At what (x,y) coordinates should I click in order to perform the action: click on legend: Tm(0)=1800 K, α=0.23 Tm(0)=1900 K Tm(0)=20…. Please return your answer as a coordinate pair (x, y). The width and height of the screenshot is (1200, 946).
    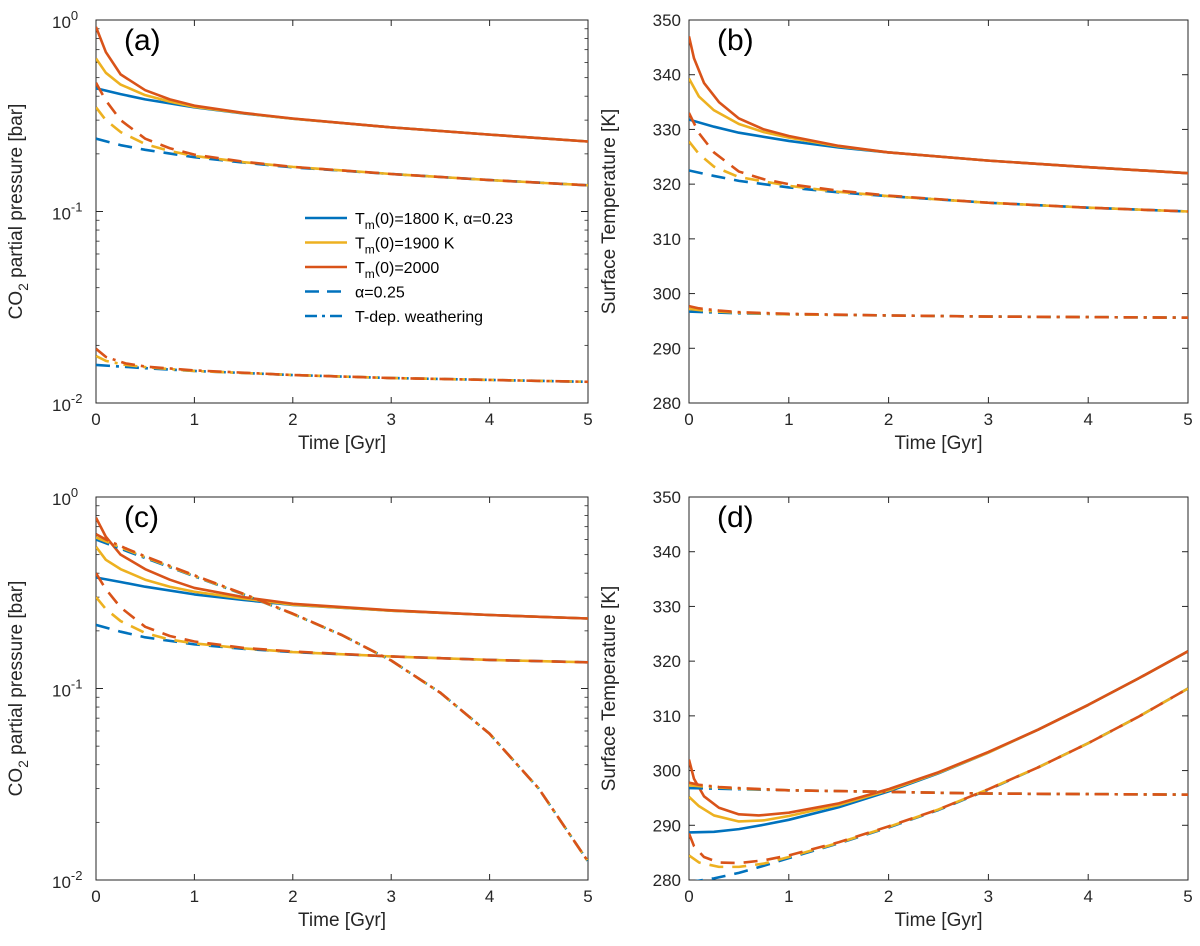
    Looking at the image, I should click on (409, 268).